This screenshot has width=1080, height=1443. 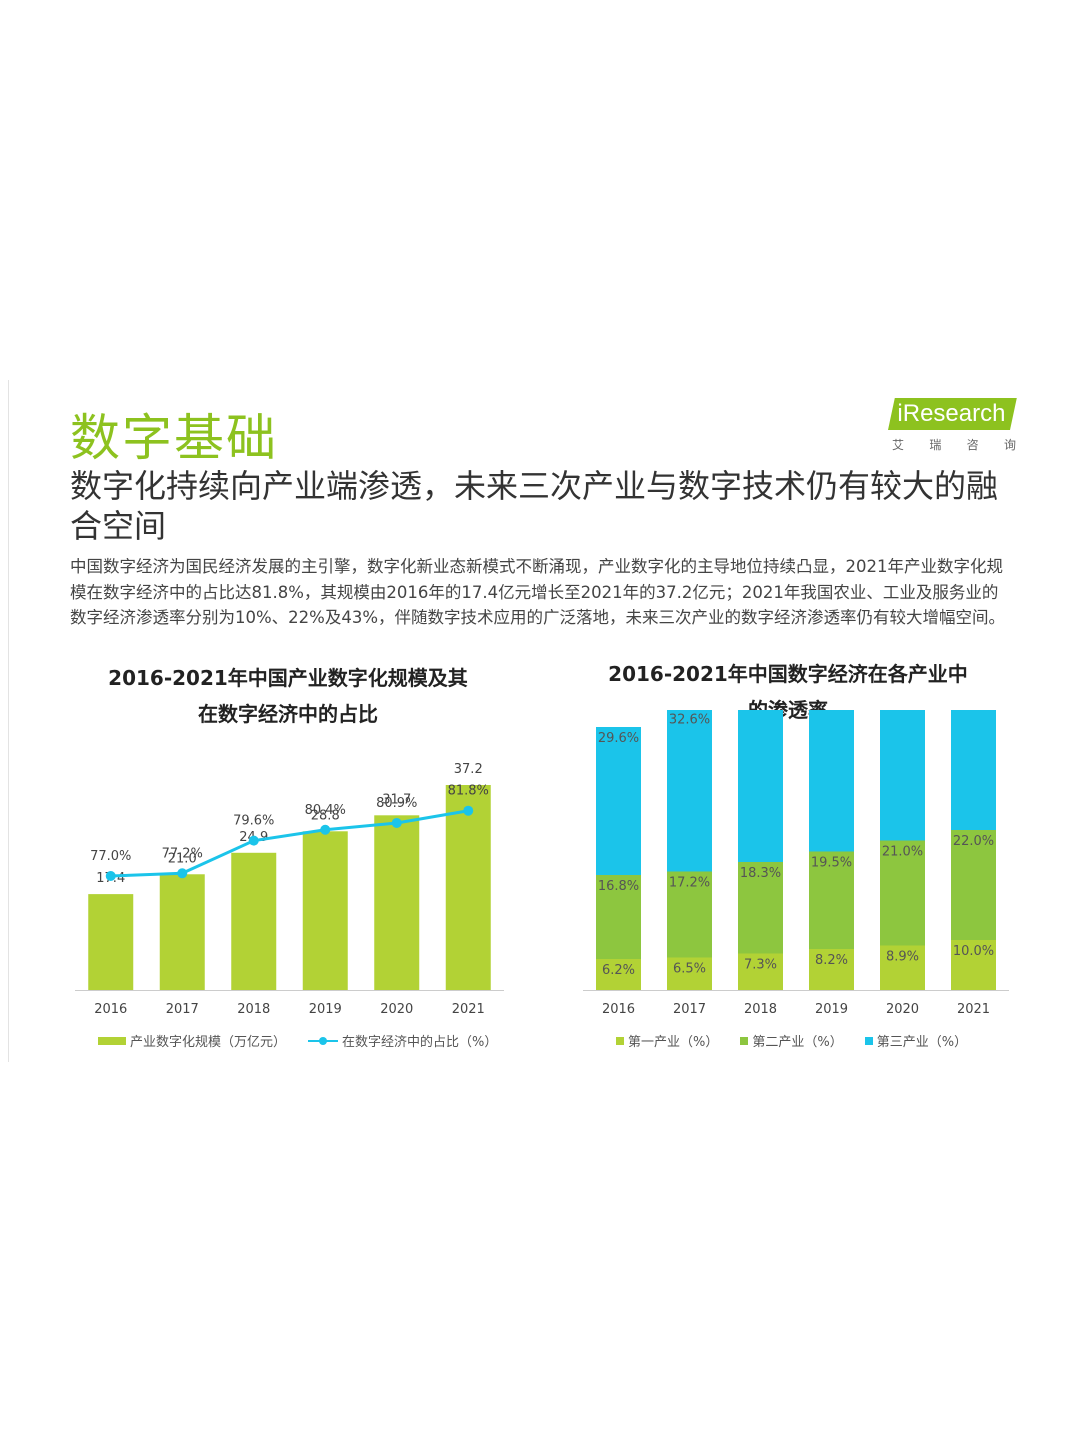 What do you see at coordinates (110, 856) in the screenshot?
I see `line-label-2016: 77.0%` at bounding box center [110, 856].